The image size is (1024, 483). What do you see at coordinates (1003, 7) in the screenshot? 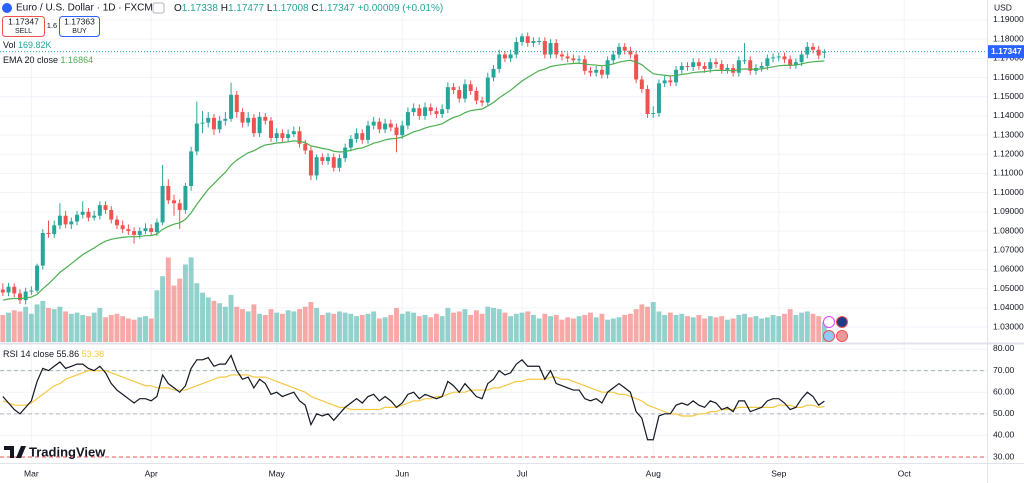
I see `currency: USD` at bounding box center [1003, 7].